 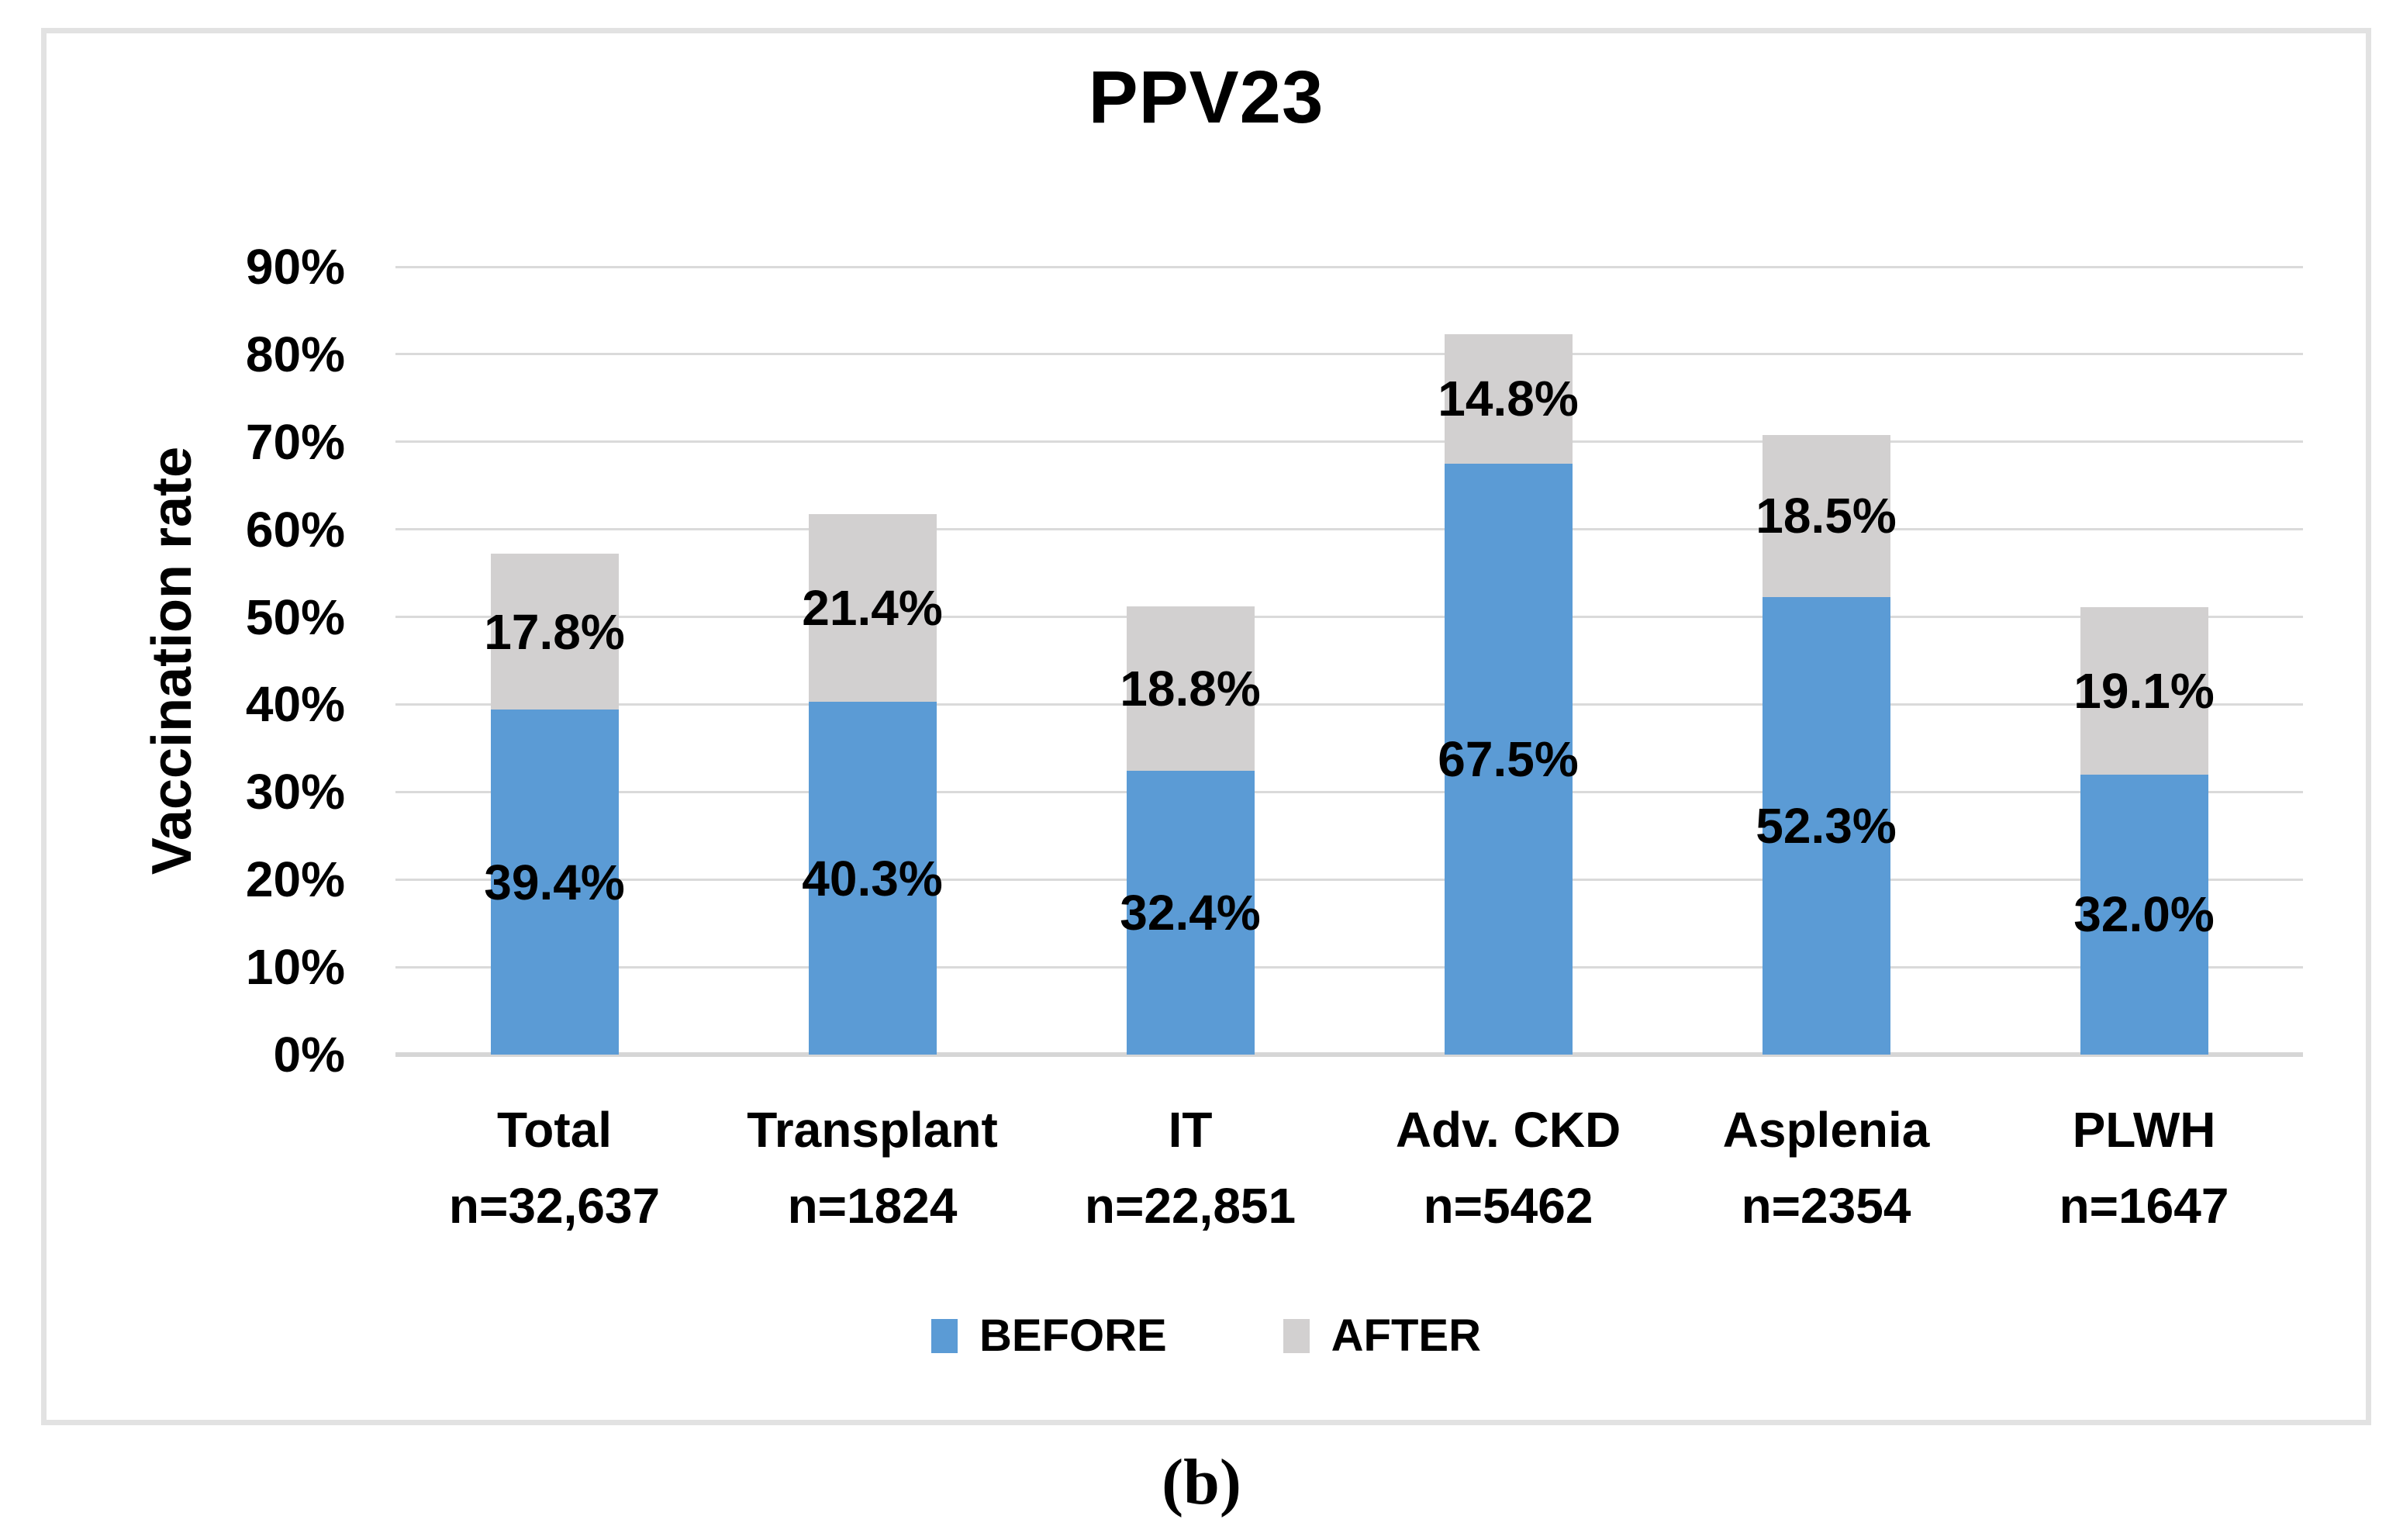 What do you see at coordinates (295, 441) in the screenshot?
I see `y-tick-70%: 70%` at bounding box center [295, 441].